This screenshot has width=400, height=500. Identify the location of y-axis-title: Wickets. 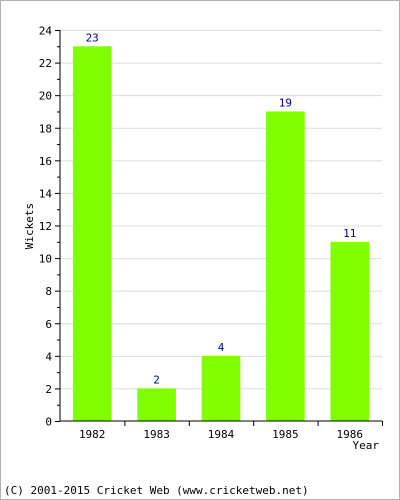
(29, 226).